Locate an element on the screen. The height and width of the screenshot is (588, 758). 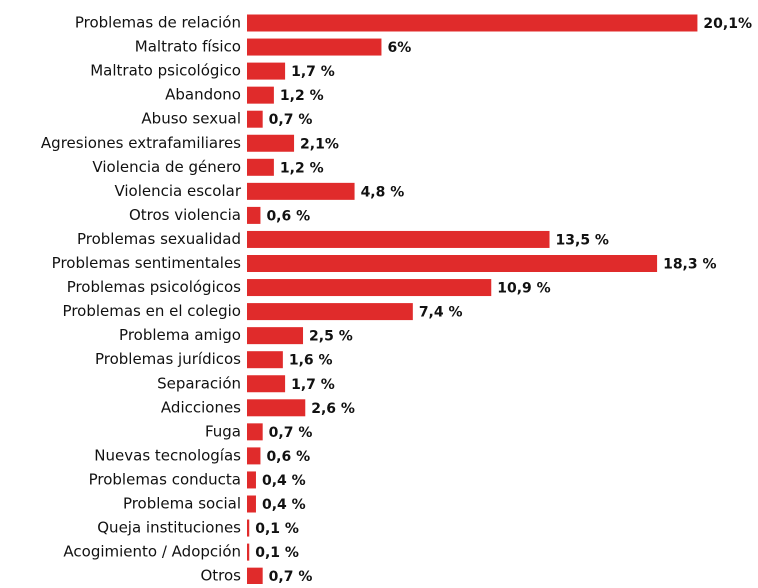
category-label: Problemas sexualidad is located at coordinates (159, 239).